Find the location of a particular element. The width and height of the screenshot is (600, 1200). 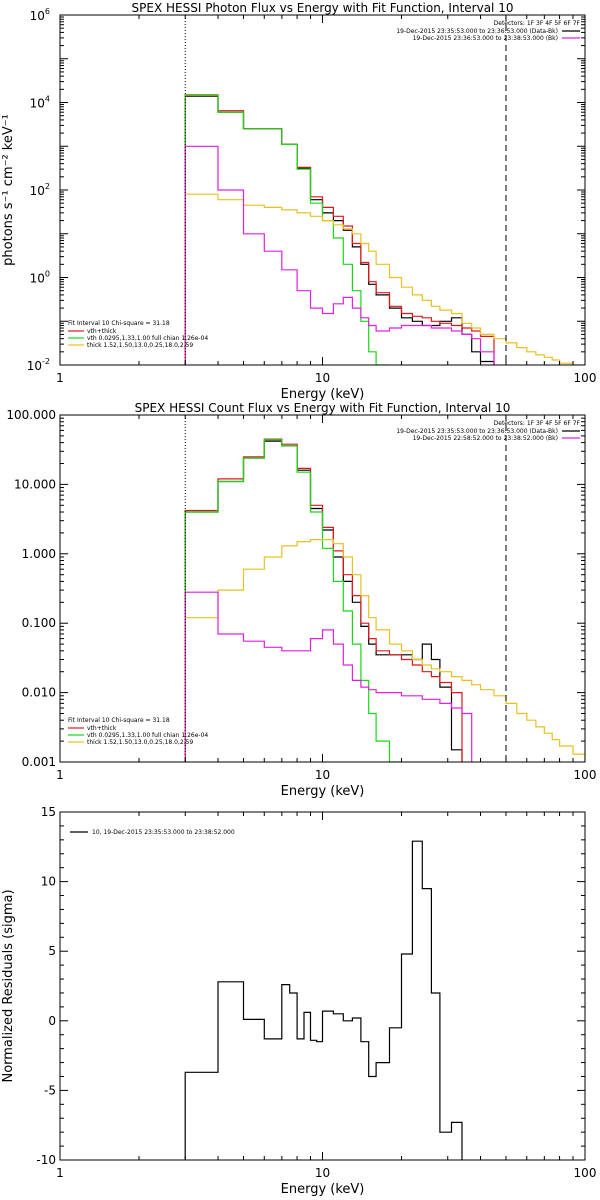

y-axis-label: photons s⁻¹ cm⁻² keV⁻¹ is located at coordinates (8, 190).